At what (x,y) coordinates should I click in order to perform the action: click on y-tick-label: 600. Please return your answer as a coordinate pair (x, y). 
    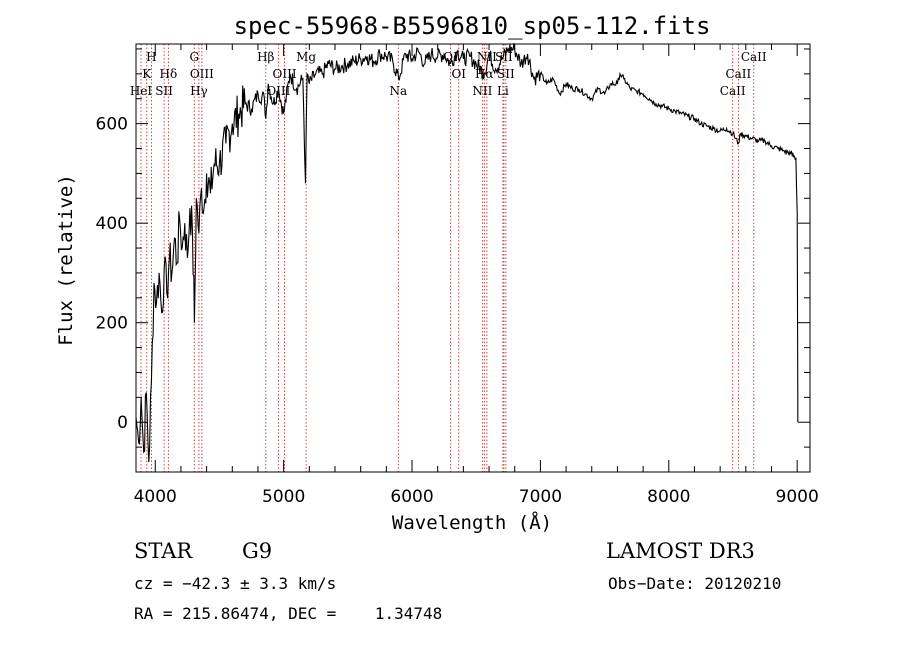
    Looking at the image, I should click on (112, 125).